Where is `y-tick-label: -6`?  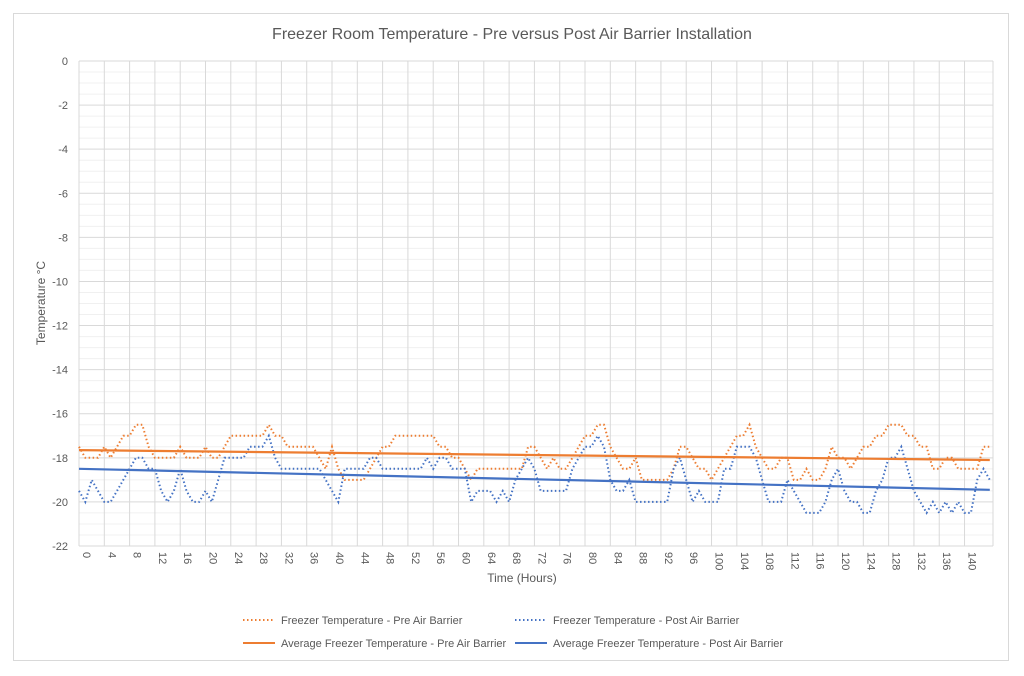 y-tick-label: -6 is located at coordinates (63, 194).